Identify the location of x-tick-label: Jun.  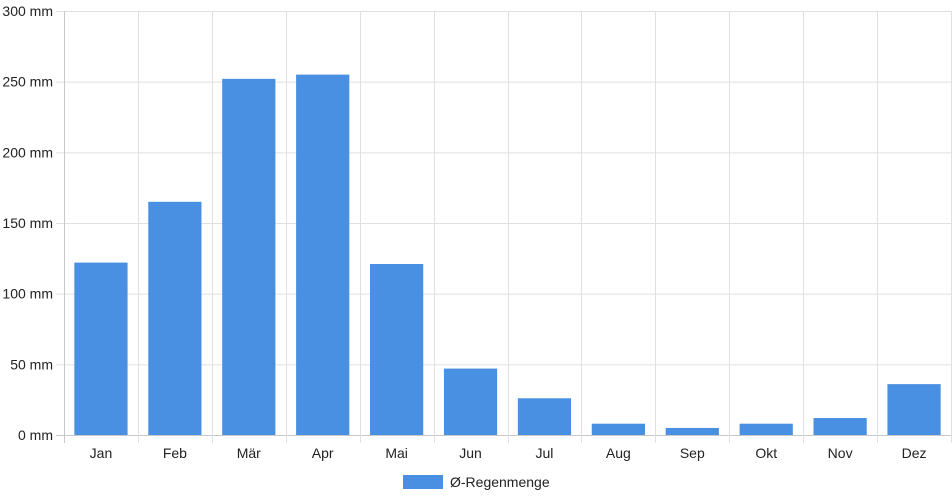
(470, 453).